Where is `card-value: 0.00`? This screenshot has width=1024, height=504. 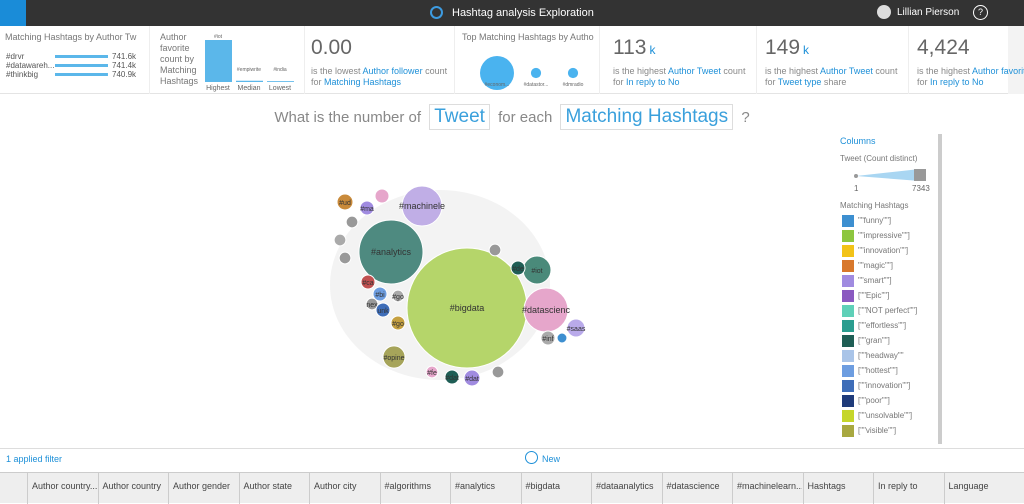
card-value: 0.00 is located at coordinates (331, 47).